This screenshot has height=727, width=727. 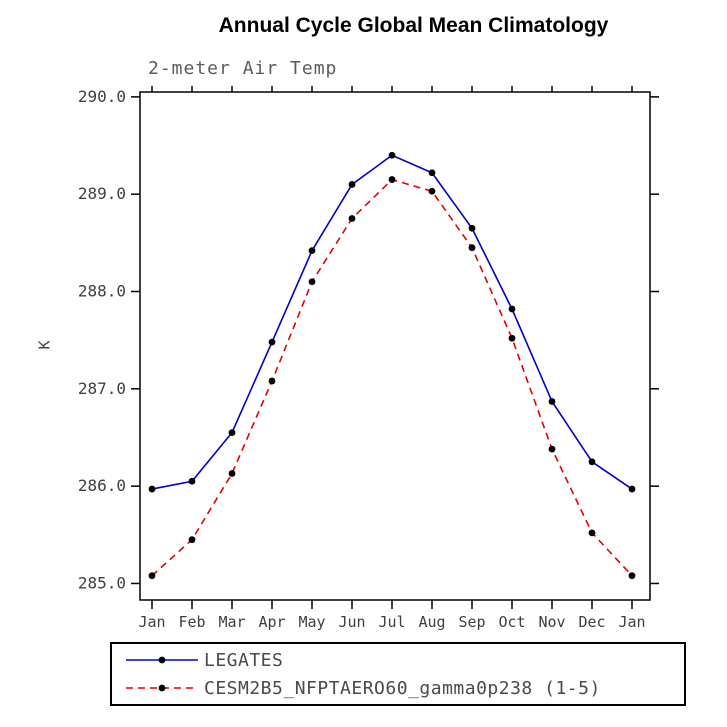 I want to click on legend-label-cesm: CESM2B5_NFPTAERO60_gamma0p238 (1-5), so click(x=402, y=688).